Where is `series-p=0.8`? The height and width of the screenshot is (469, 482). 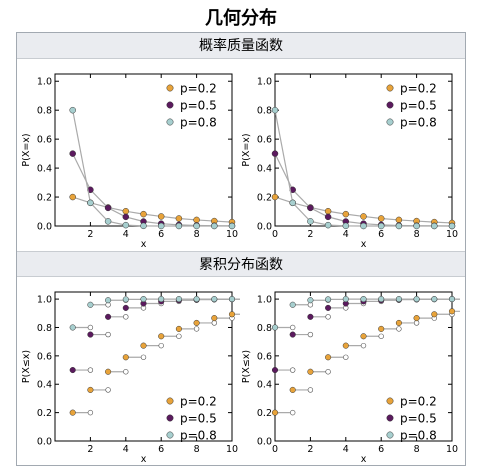 series-p=0.8 is located at coordinates (152, 168).